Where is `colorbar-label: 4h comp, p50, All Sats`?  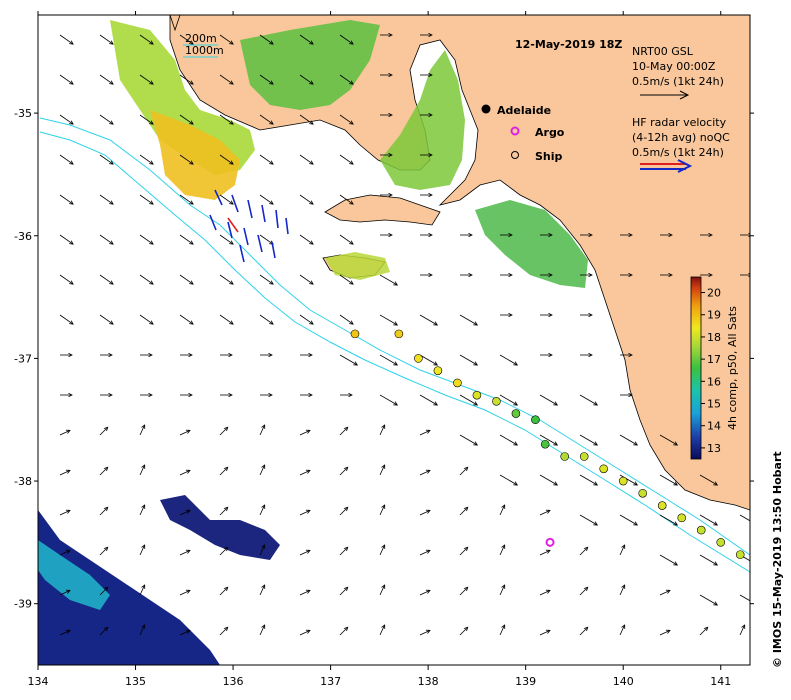
colorbar-label: 4h comp, p50, All Sats is located at coordinates (732, 368).